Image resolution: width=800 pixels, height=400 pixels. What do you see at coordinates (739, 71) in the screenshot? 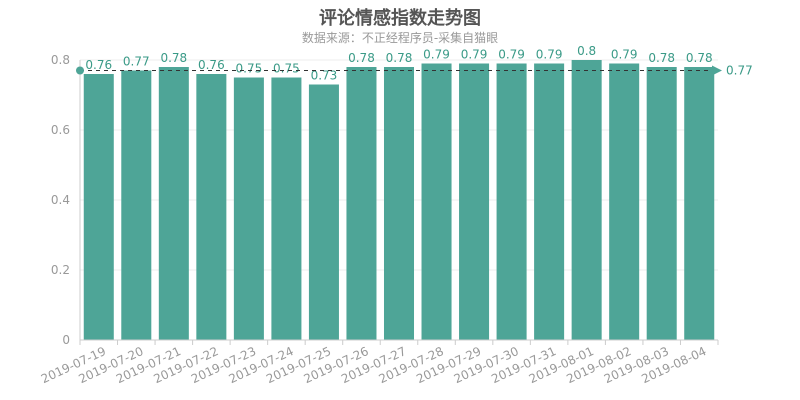
I see `average-line-label: 0.77` at bounding box center [739, 71].